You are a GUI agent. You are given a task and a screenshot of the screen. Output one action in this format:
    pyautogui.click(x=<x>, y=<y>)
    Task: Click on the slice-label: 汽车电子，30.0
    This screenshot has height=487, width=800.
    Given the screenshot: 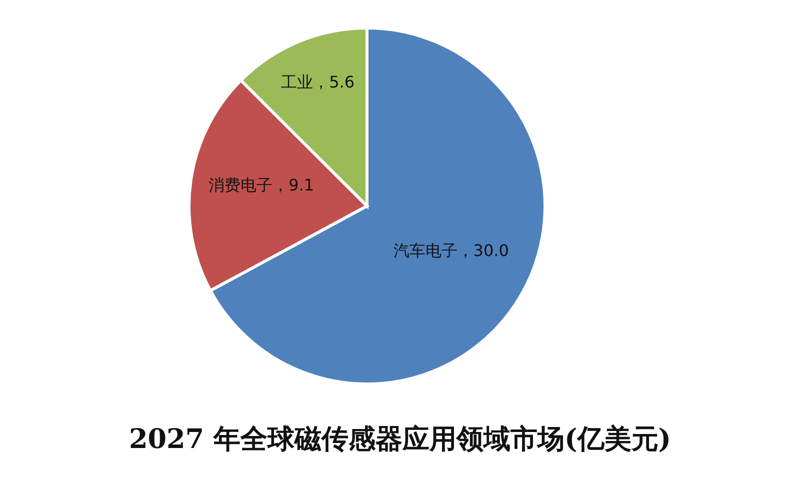 What is the action you would take?
    pyautogui.click(x=451, y=250)
    